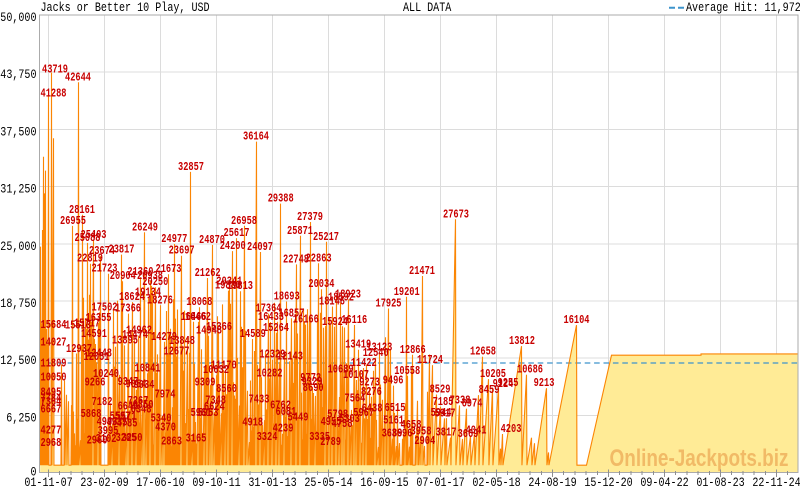 The image size is (800, 490). I want to click on svg-text: 12448, so click(99, 354).